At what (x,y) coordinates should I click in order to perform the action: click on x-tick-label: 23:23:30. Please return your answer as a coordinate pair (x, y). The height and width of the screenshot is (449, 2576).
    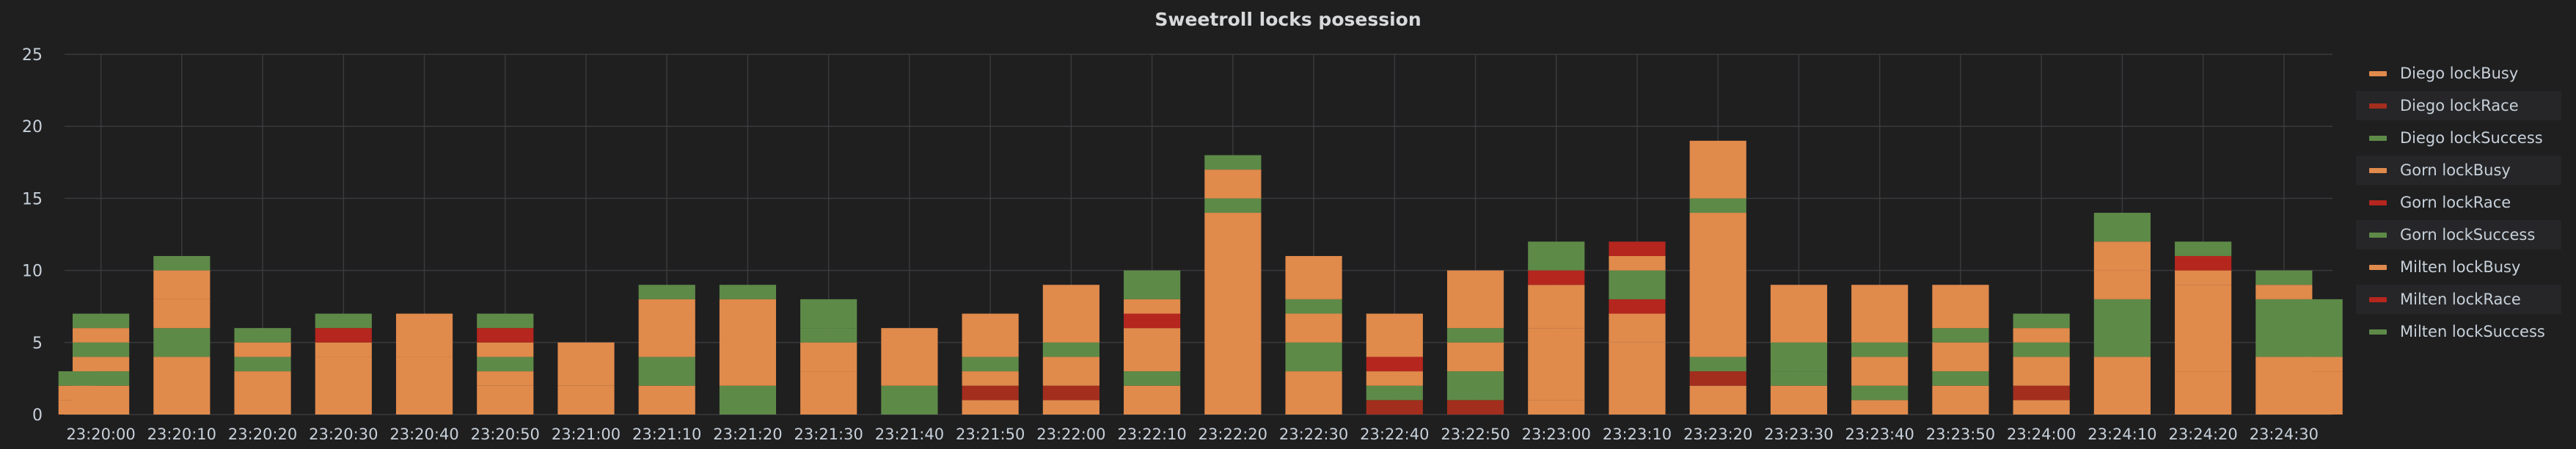
    Looking at the image, I should click on (1798, 434).